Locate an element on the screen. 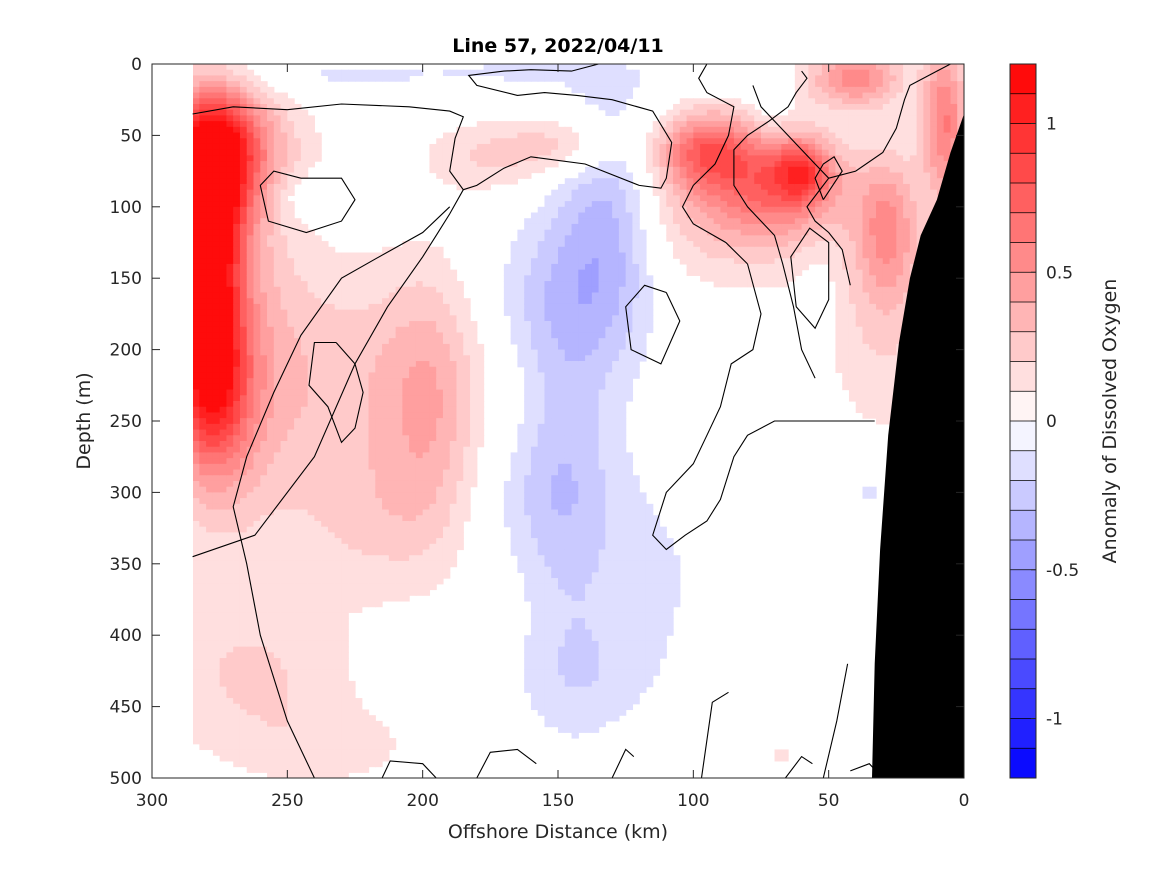 The height and width of the screenshot is (875, 1167). y-tick-label: 500 is located at coordinates (126, 779).